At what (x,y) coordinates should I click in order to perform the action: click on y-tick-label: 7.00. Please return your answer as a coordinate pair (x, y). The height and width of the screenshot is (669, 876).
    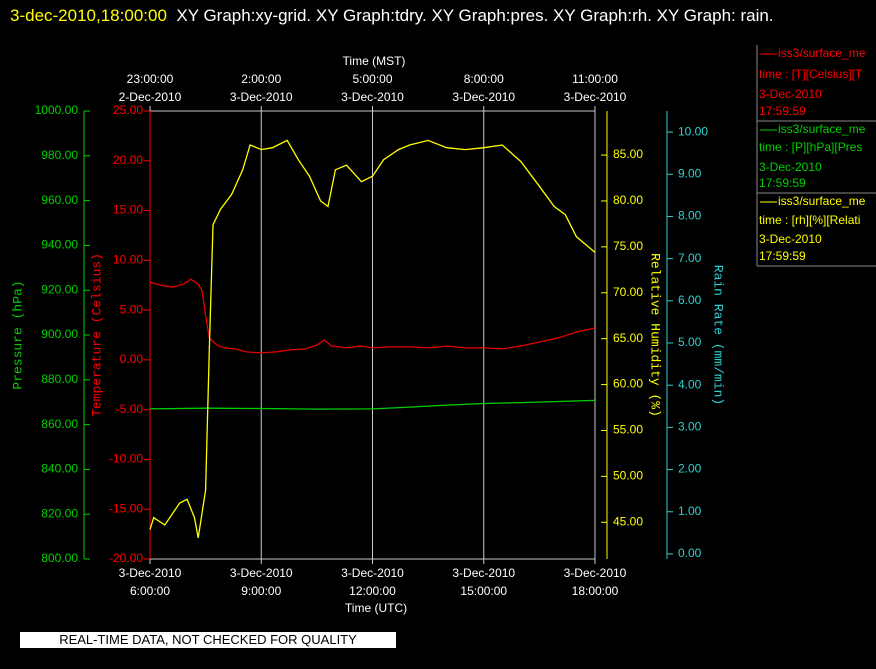
    Looking at the image, I should click on (690, 258).